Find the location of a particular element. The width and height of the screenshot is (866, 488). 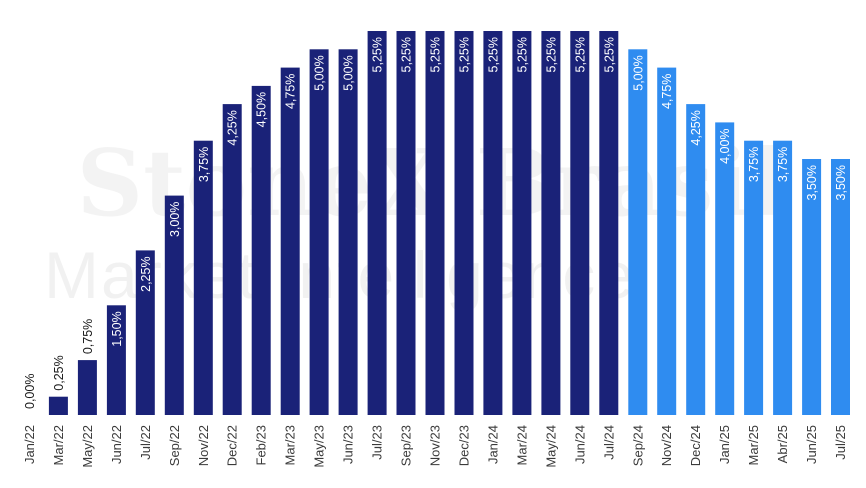

bar-Jul/22 is located at coordinates (145, 332).